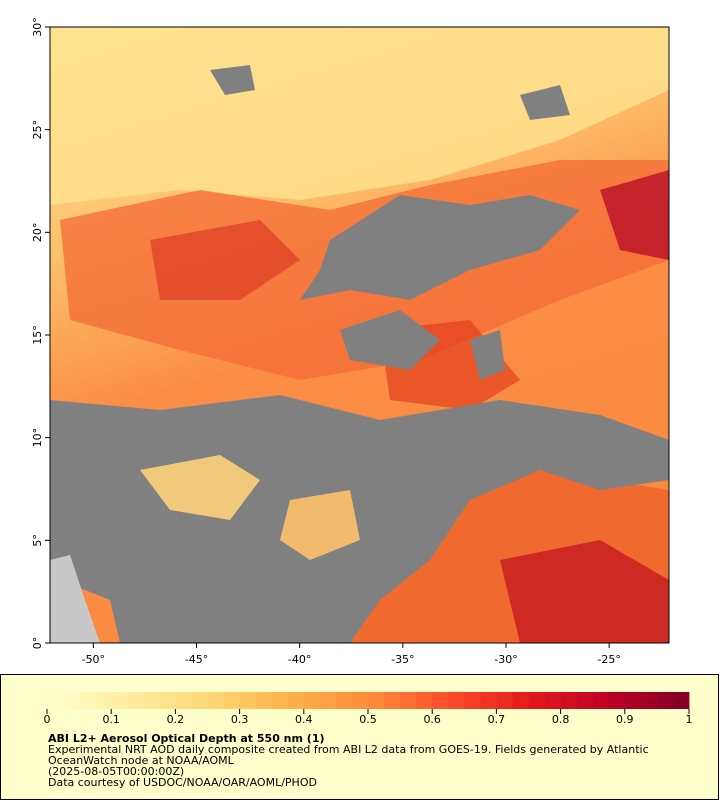  What do you see at coordinates (116, 771) in the screenshot?
I see `caption-line: (2025-08-05T00:00:00Z)` at bounding box center [116, 771].